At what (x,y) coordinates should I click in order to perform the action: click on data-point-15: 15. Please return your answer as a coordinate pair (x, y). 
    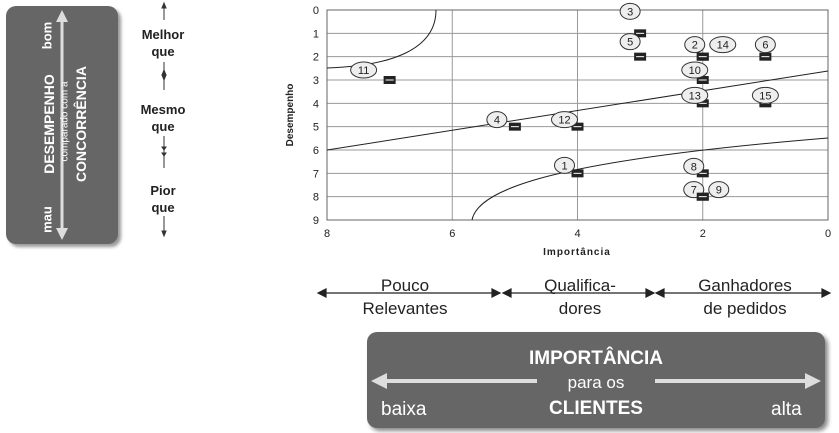
    Looking at the image, I should click on (765, 97).